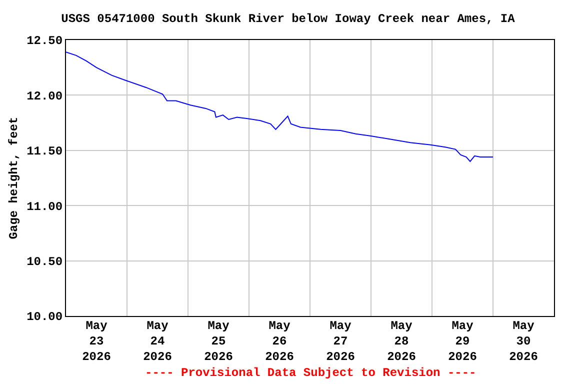 This screenshot has width=576, height=384. What do you see at coordinates (157, 341) in the screenshot?
I see `x-tick-label: May 24 2026` at bounding box center [157, 341].